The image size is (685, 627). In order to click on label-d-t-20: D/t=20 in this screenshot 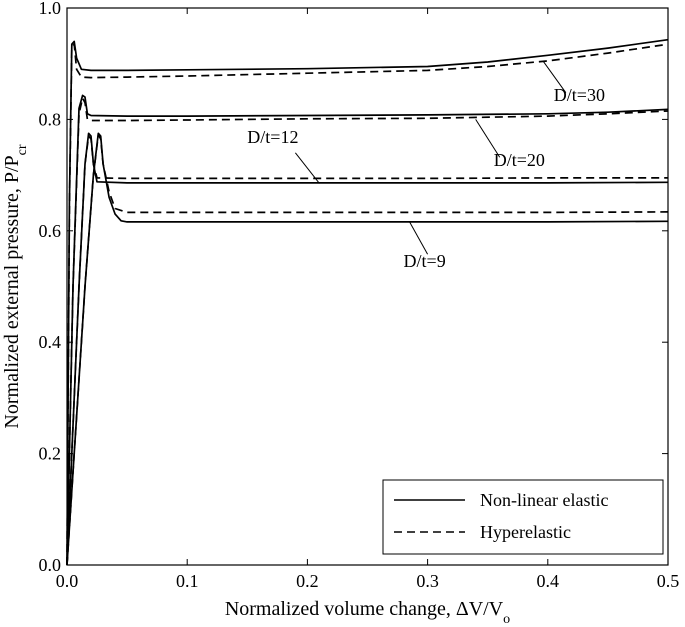, I will do `click(519, 160)`.